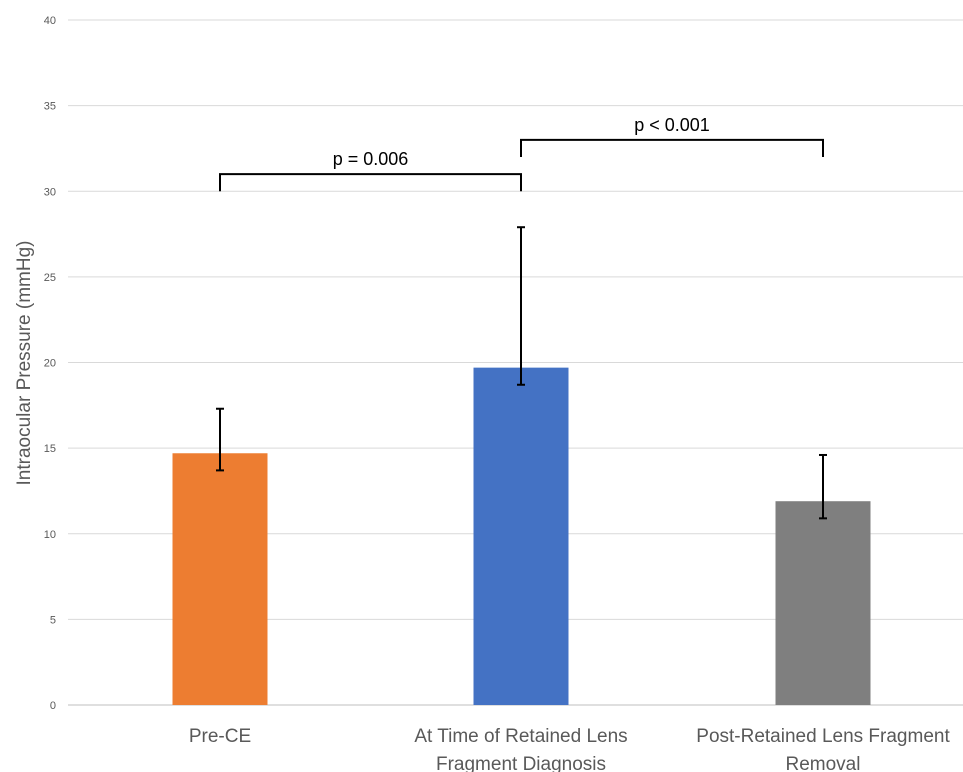 Image resolution: width=963 pixels, height=772 pixels. What do you see at coordinates (53, 620) in the screenshot?
I see `y-tick-label: 5` at bounding box center [53, 620].